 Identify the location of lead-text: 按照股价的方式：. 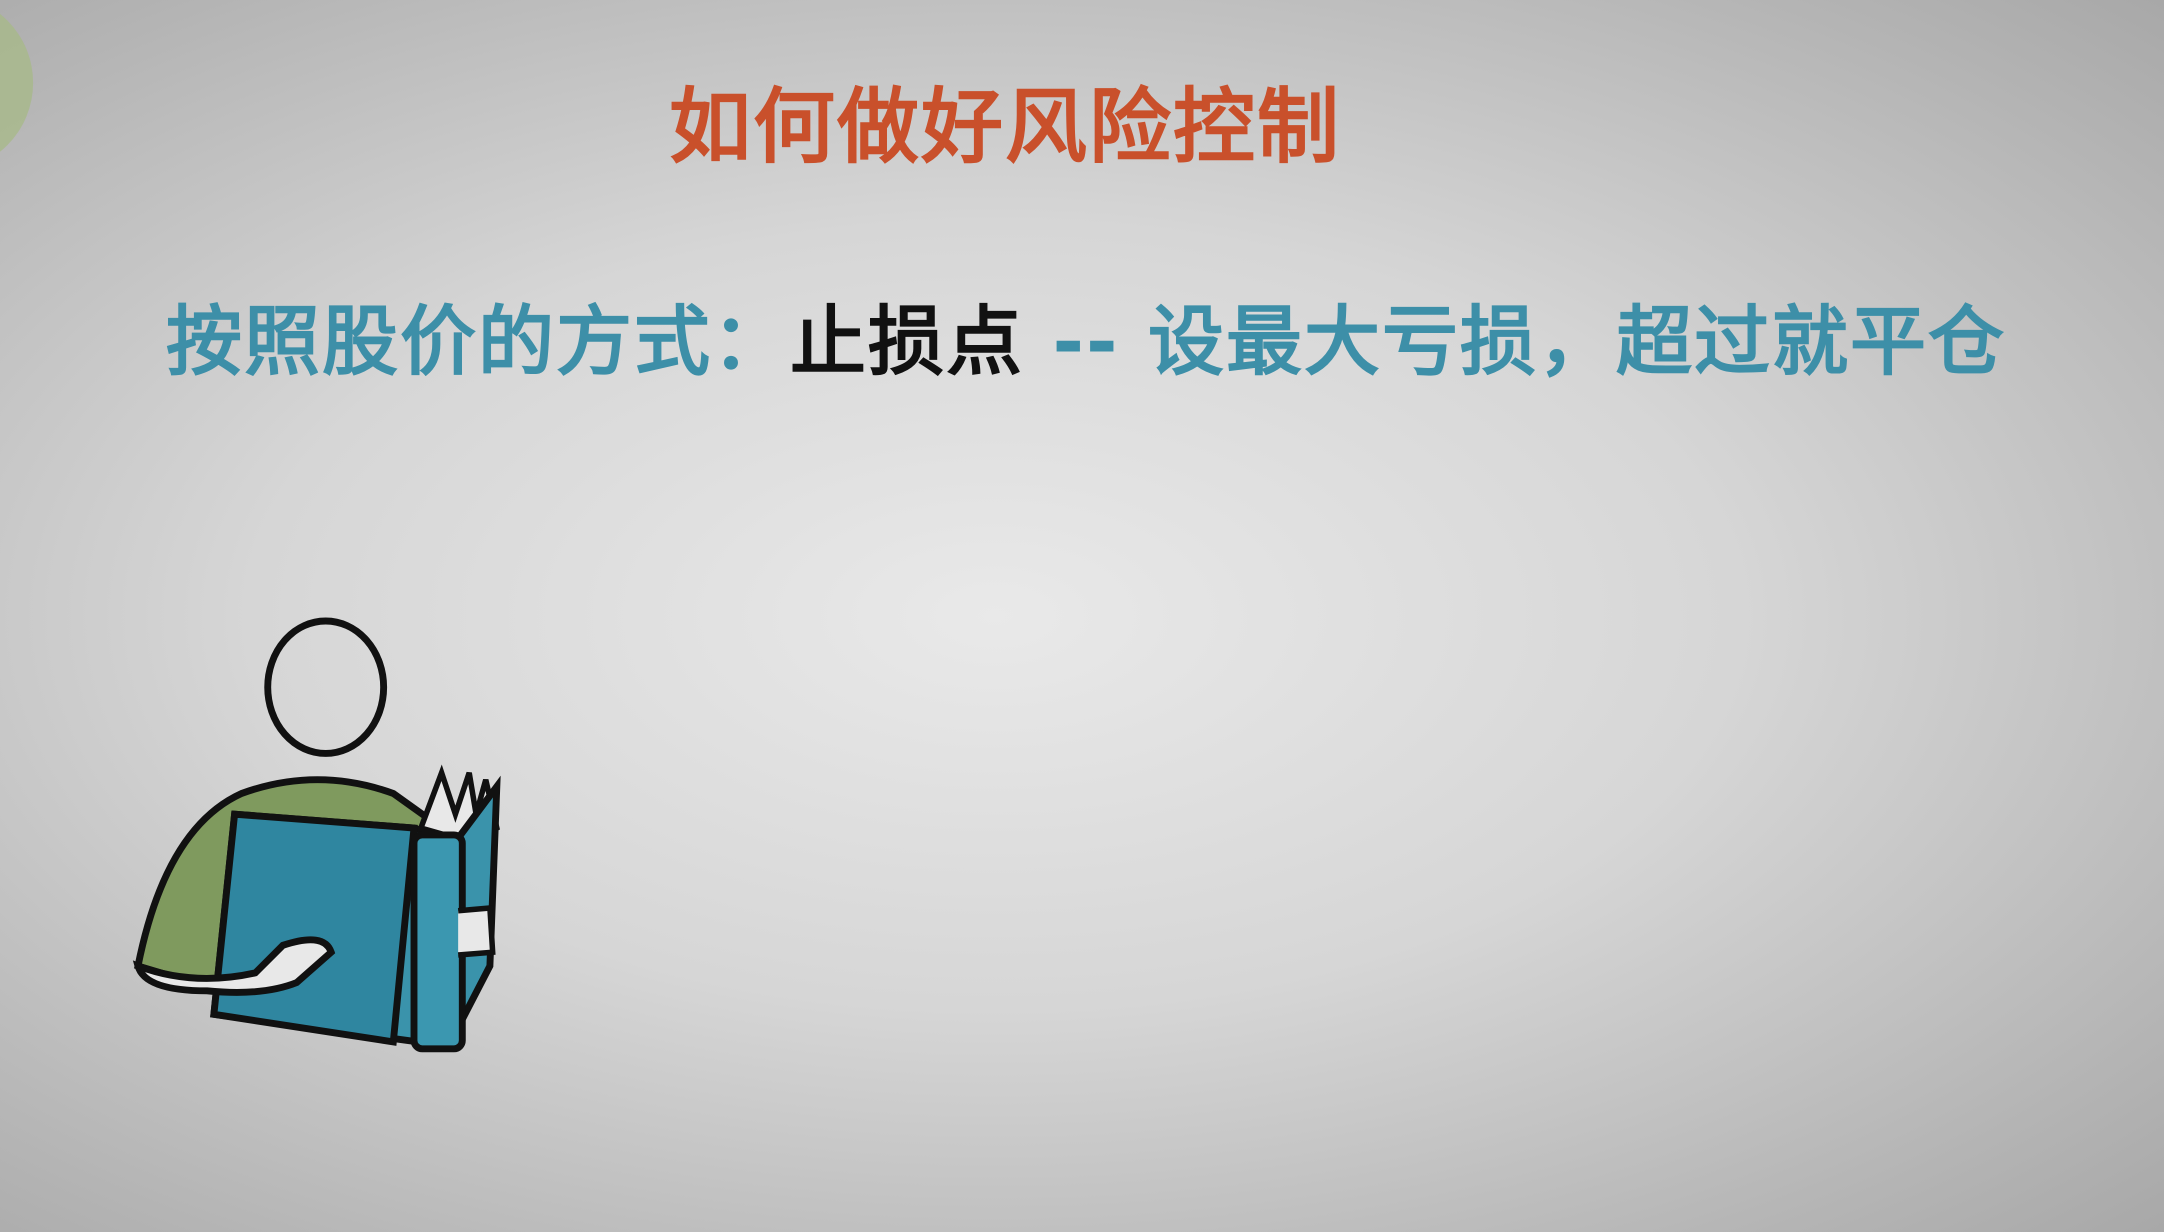
(478, 341).